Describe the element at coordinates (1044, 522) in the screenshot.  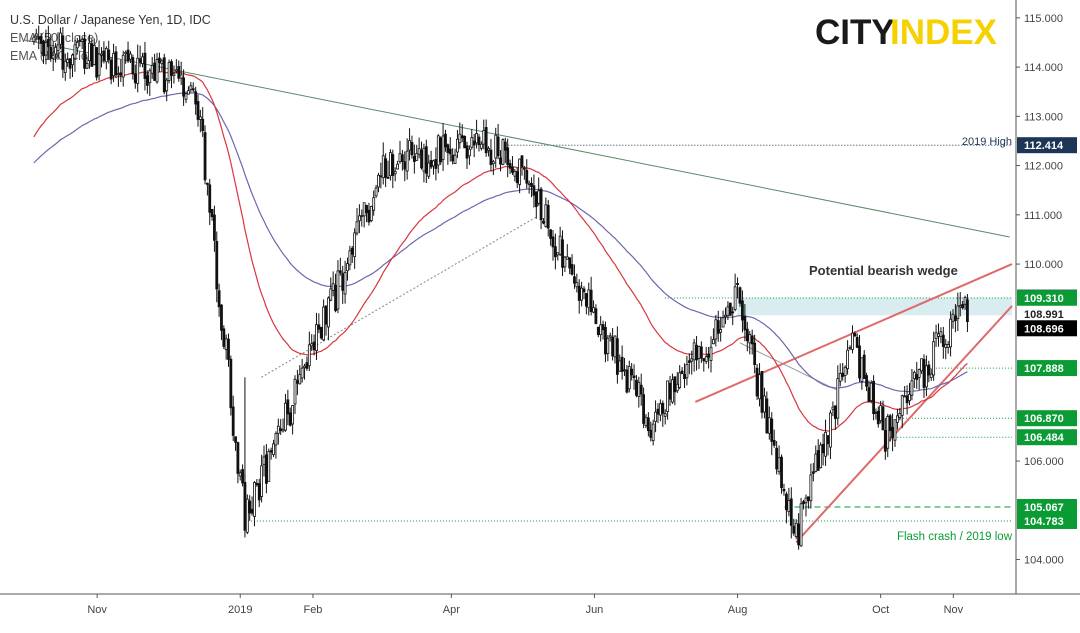
I see `price-label-text: 104.783` at that location.